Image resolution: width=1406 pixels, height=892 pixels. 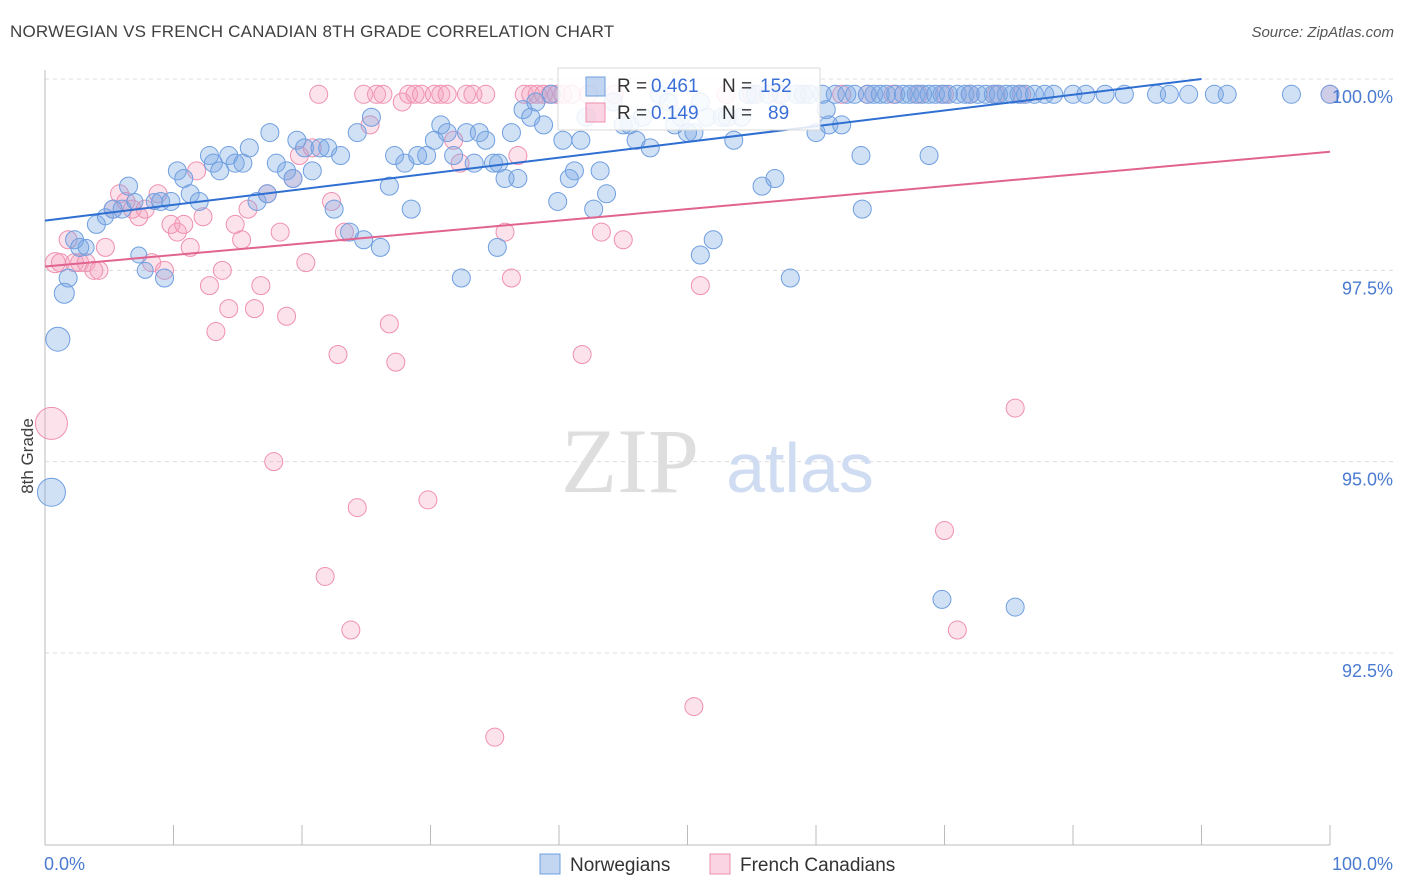 I want to click on french-canadians-n-label: N =, so click(x=737, y=113).